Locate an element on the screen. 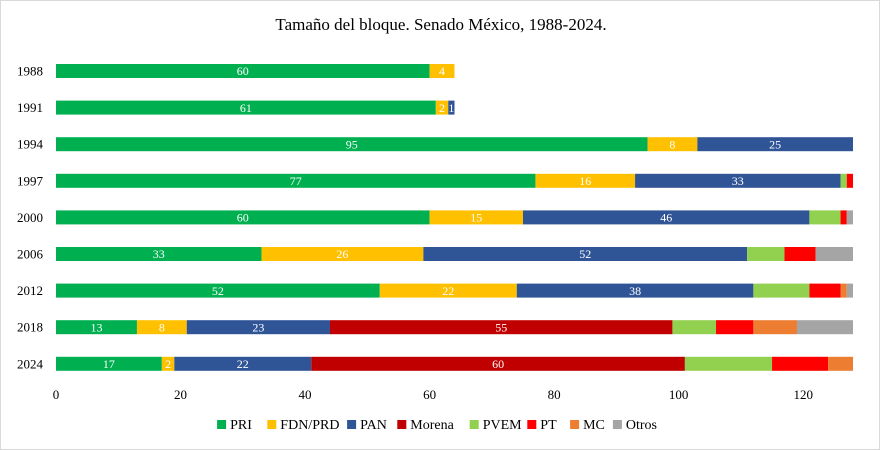 This screenshot has width=880, height=450. data-label-pan-2024: 22 is located at coordinates (243, 364).